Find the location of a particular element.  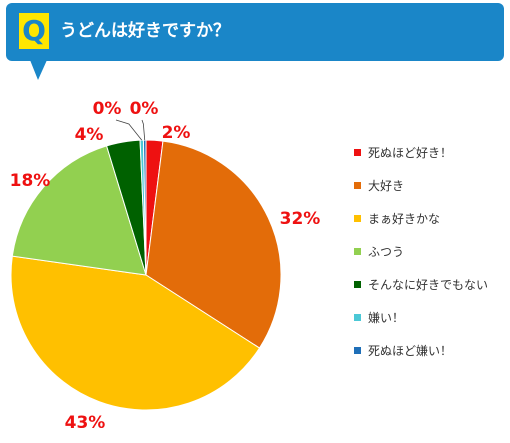

data-label: 2% is located at coordinates (176, 133).